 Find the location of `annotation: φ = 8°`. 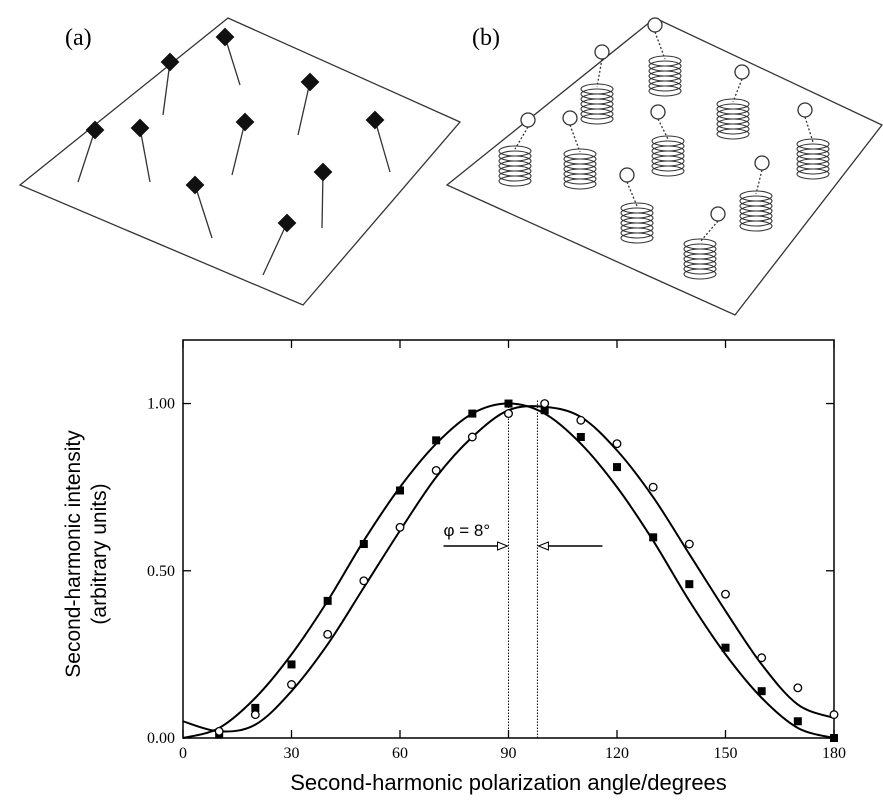

annotation: φ = 8° is located at coordinates (467, 530).